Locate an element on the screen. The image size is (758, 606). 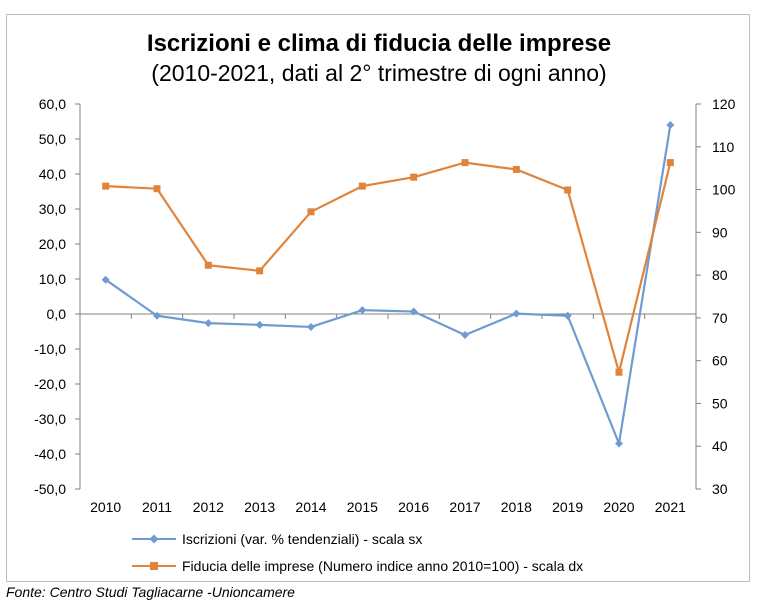
y-right-tick-label: 30 is located at coordinates (720, 489).